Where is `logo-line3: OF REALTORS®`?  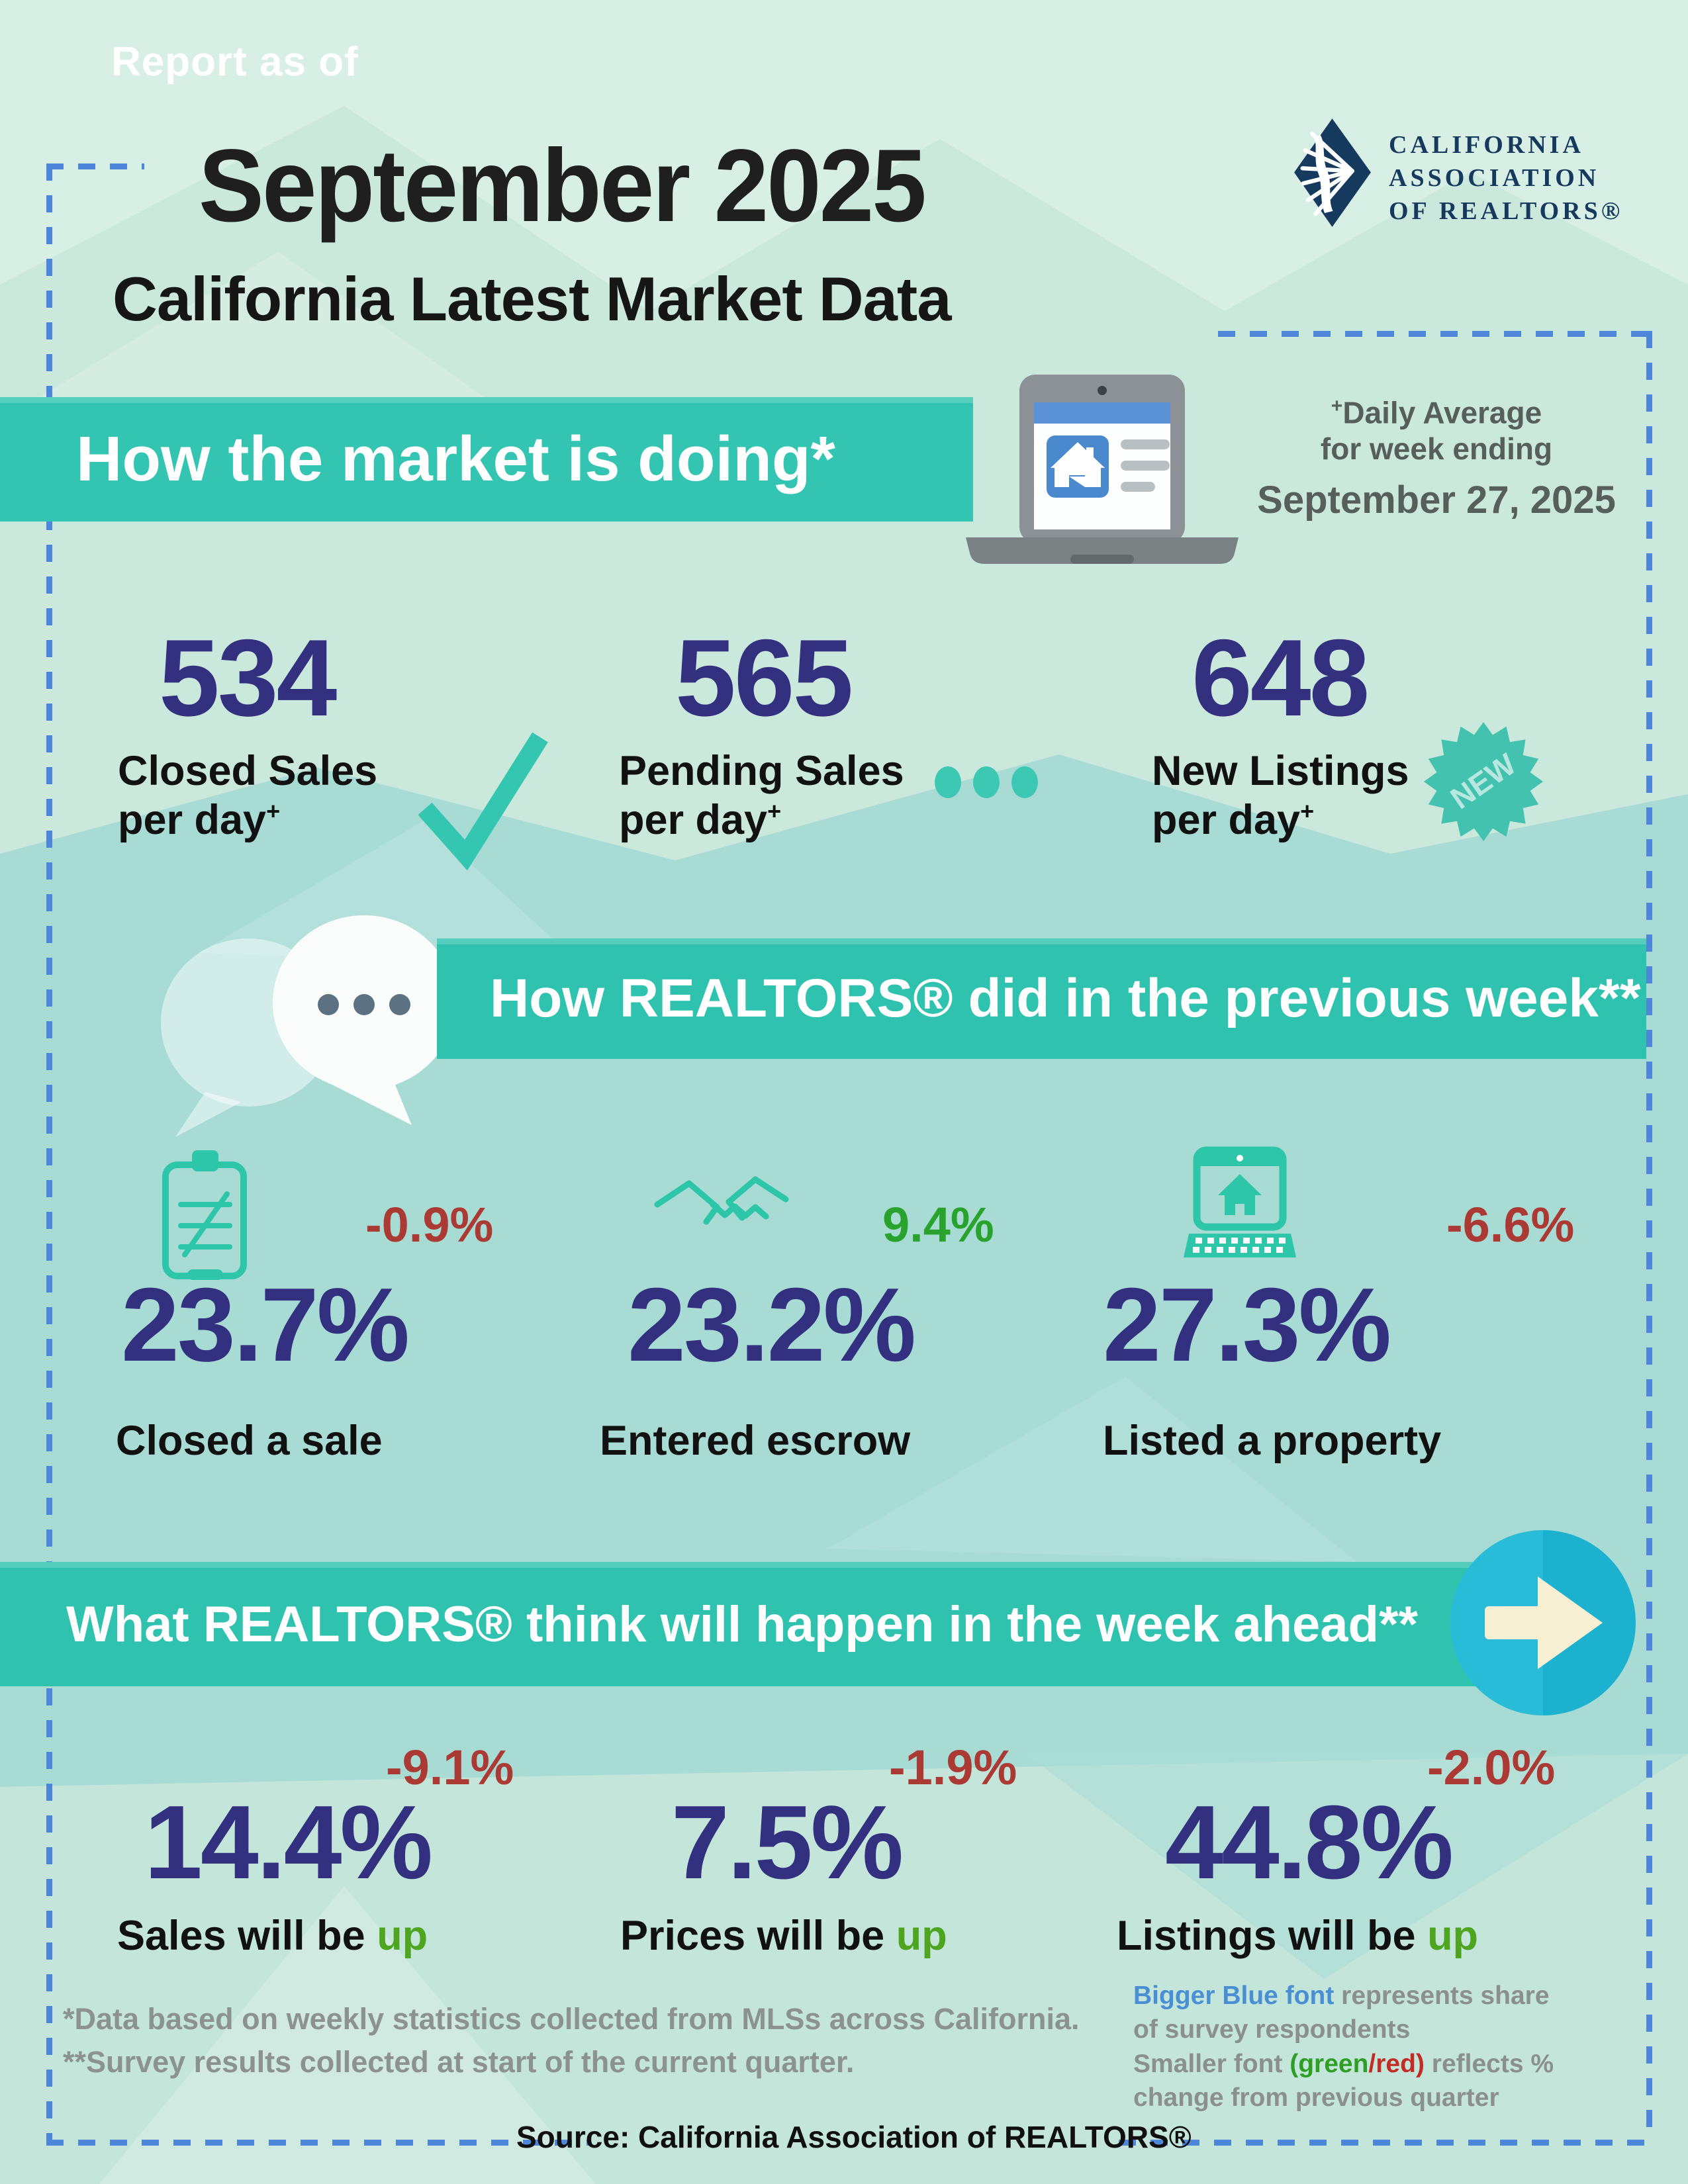 logo-line3: OF REALTORS® is located at coordinates (1506, 211).